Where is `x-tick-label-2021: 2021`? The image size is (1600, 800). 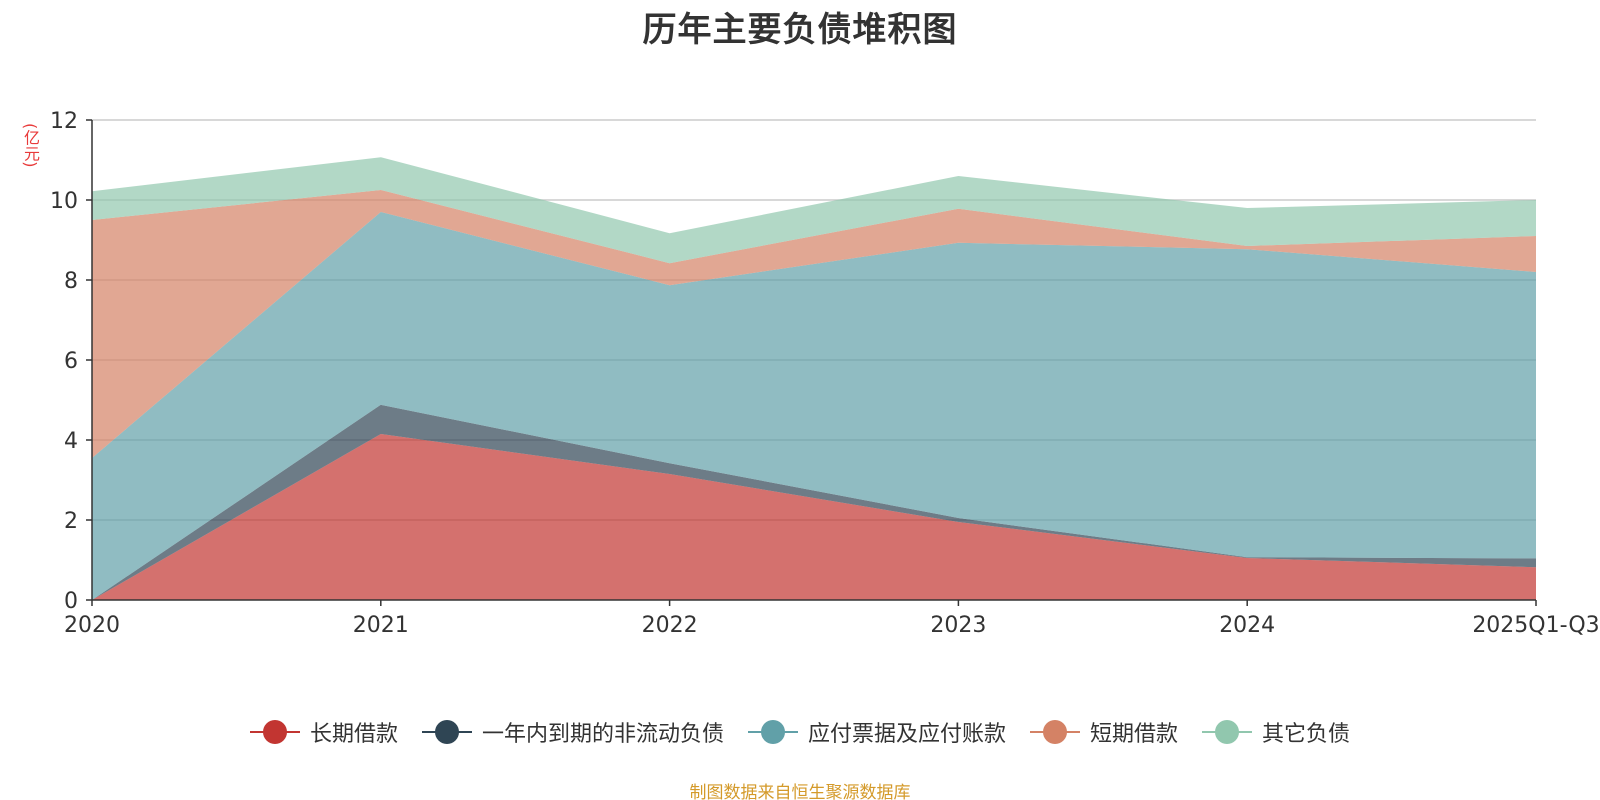
x-tick-label-2021: 2021 is located at coordinates (381, 625).